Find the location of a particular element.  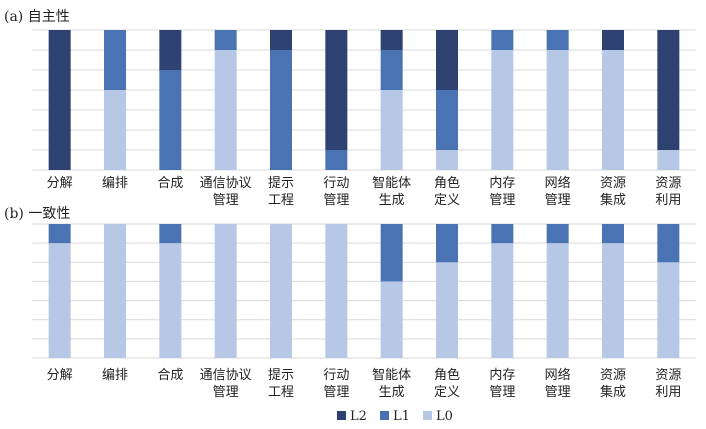

panel-title-consistency: (b) 一致性 is located at coordinates (37, 214).